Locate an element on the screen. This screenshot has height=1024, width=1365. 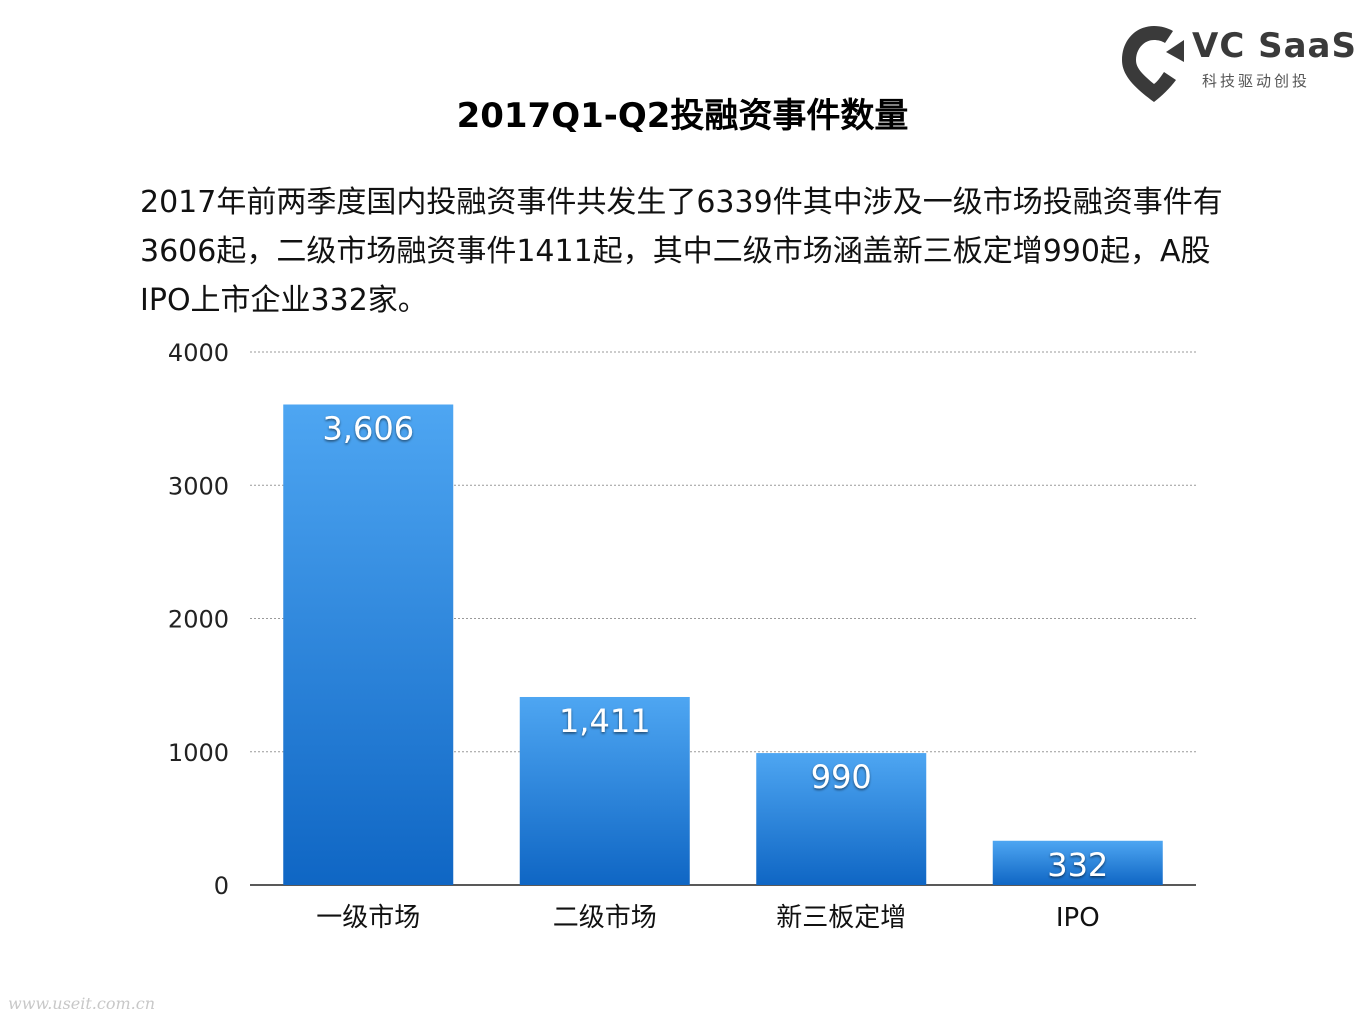
x-category-label: IPO is located at coordinates (1078, 918).